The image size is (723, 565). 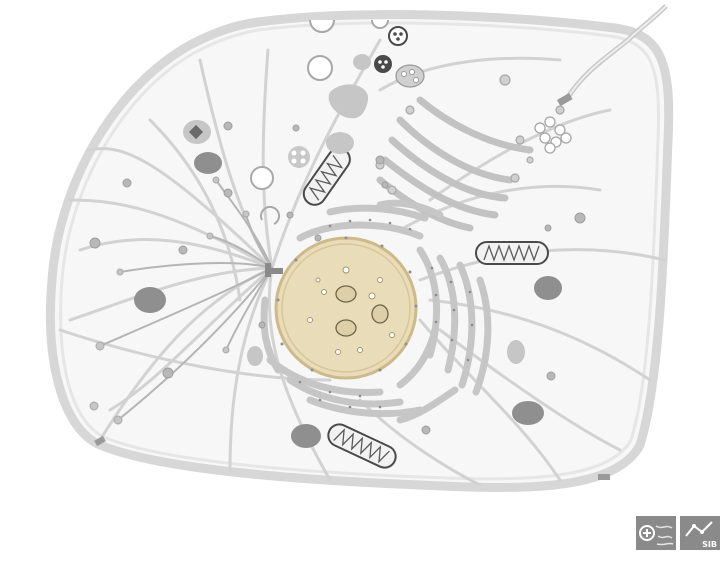 I want to click on centrosome, so click(x=274, y=270).